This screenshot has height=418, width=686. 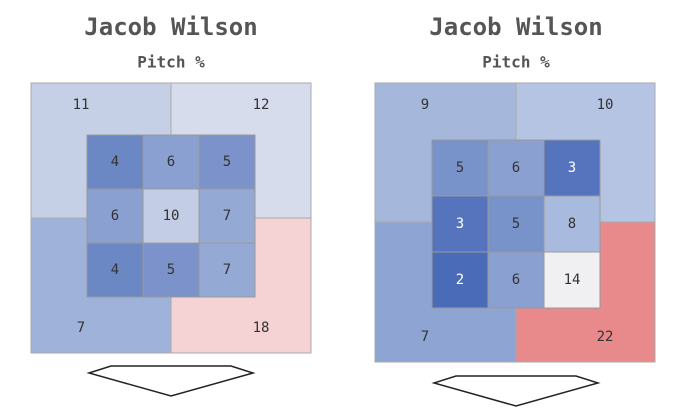 I want to click on outer-zone-label: 9, so click(x=425, y=105).